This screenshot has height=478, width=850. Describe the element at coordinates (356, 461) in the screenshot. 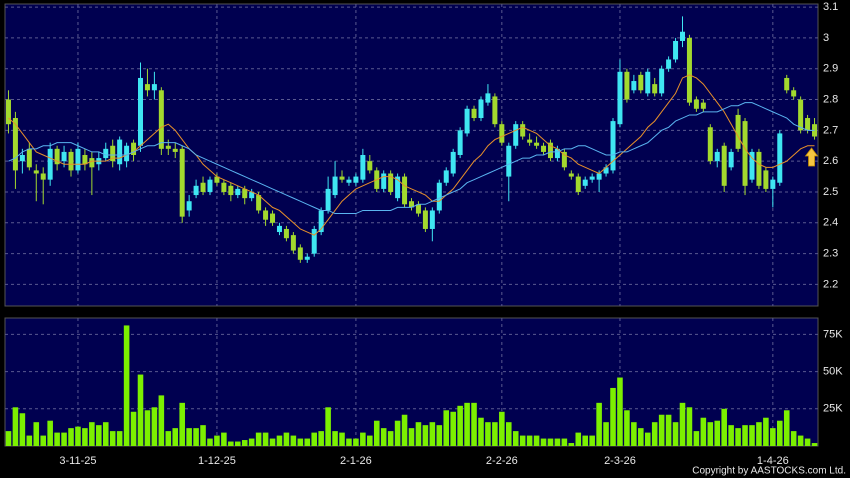

I see `x-tick-label: 2-1-26` at that location.